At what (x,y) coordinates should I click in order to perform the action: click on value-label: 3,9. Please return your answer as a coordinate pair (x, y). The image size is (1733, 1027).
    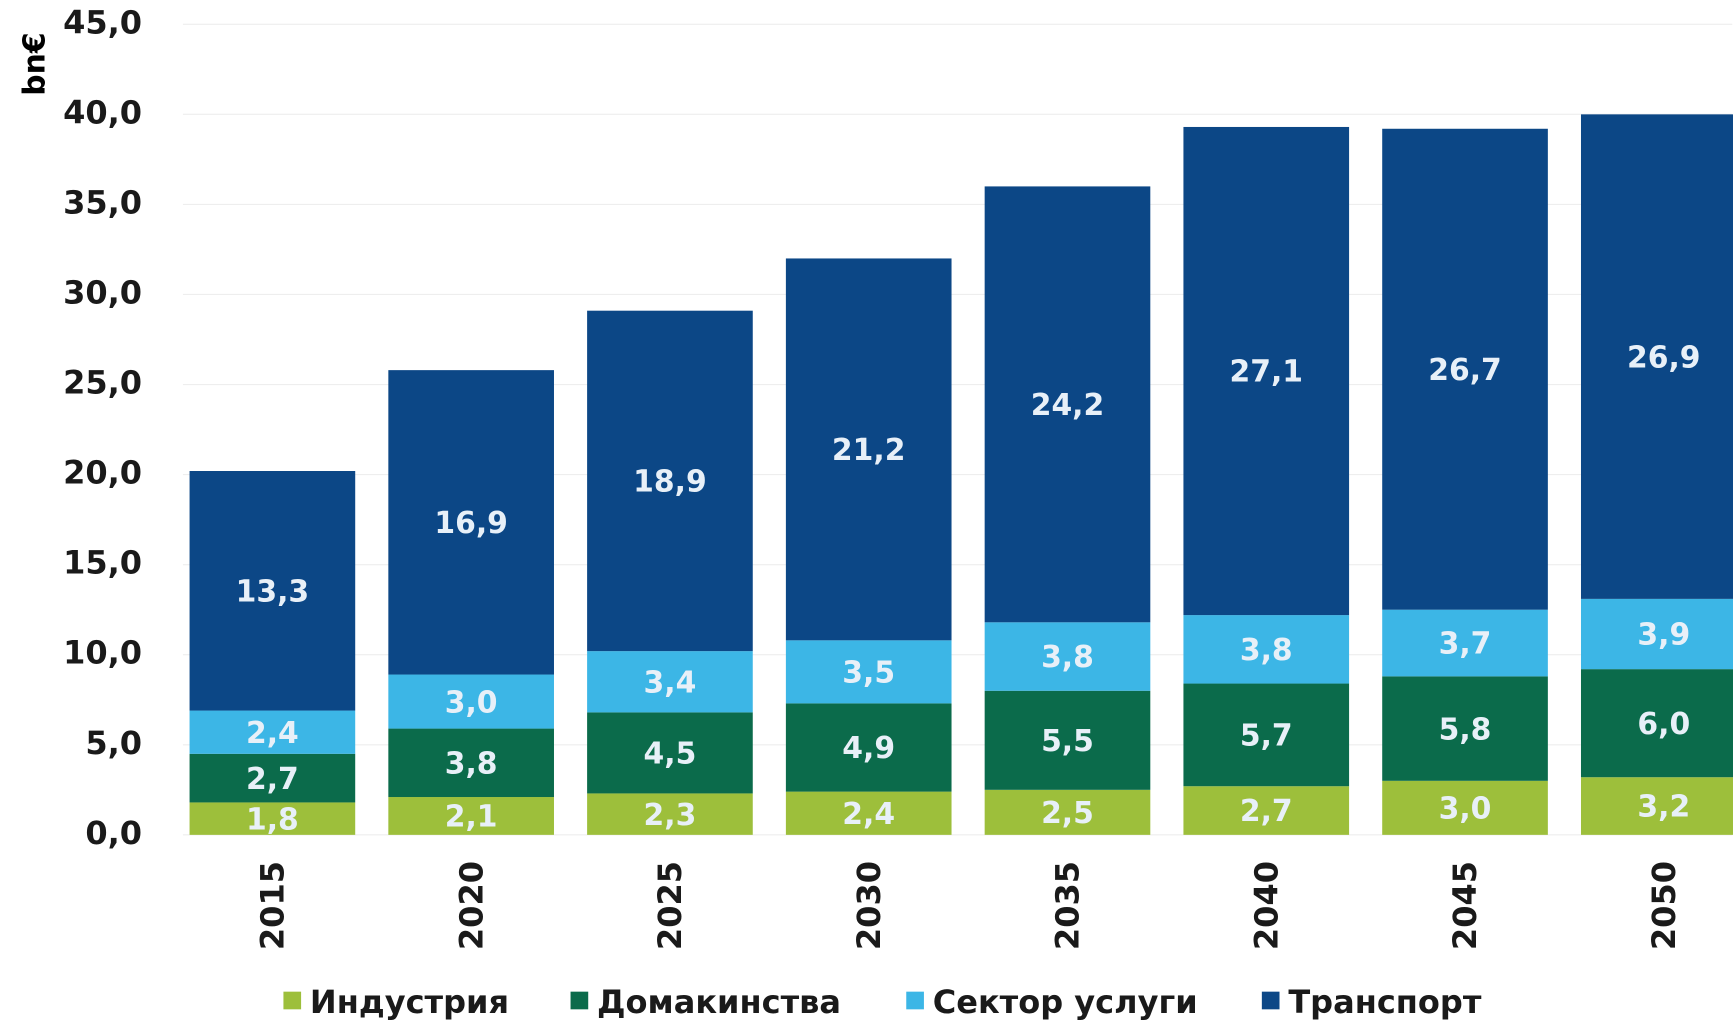
    Looking at the image, I should click on (1663, 635).